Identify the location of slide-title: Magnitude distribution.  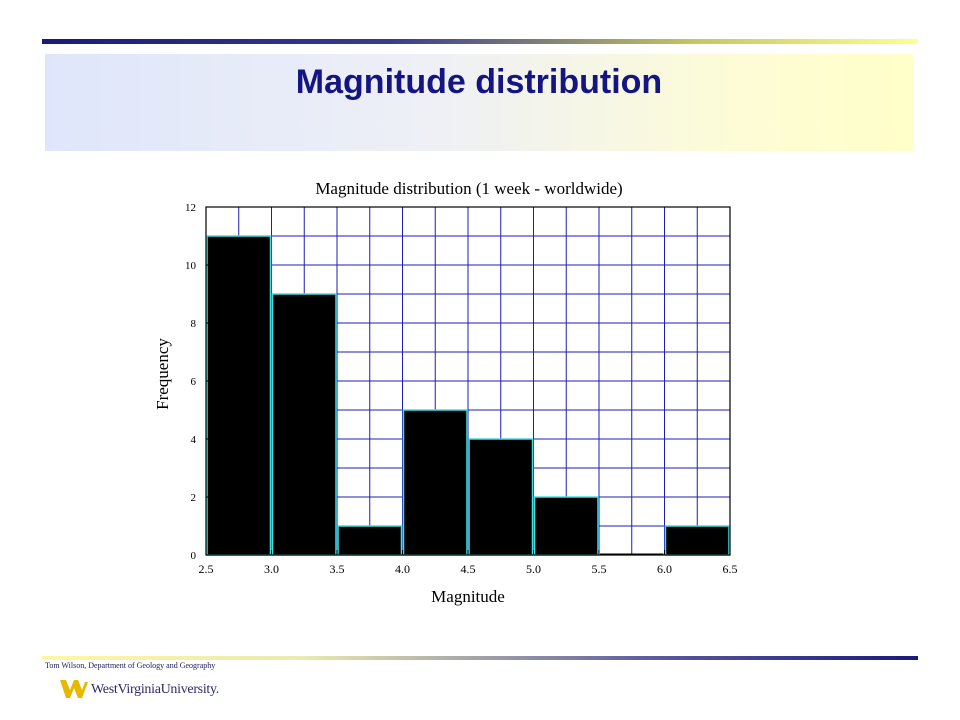
(479, 82).